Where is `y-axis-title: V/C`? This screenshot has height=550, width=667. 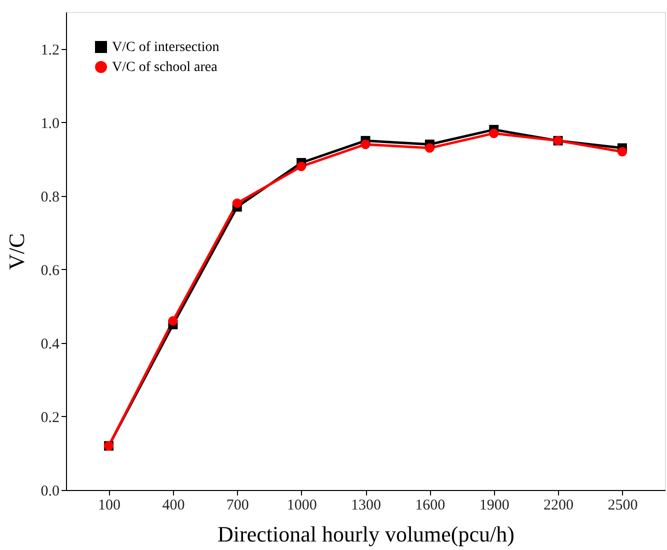
y-axis-title: V/C is located at coordinates (16, 251).